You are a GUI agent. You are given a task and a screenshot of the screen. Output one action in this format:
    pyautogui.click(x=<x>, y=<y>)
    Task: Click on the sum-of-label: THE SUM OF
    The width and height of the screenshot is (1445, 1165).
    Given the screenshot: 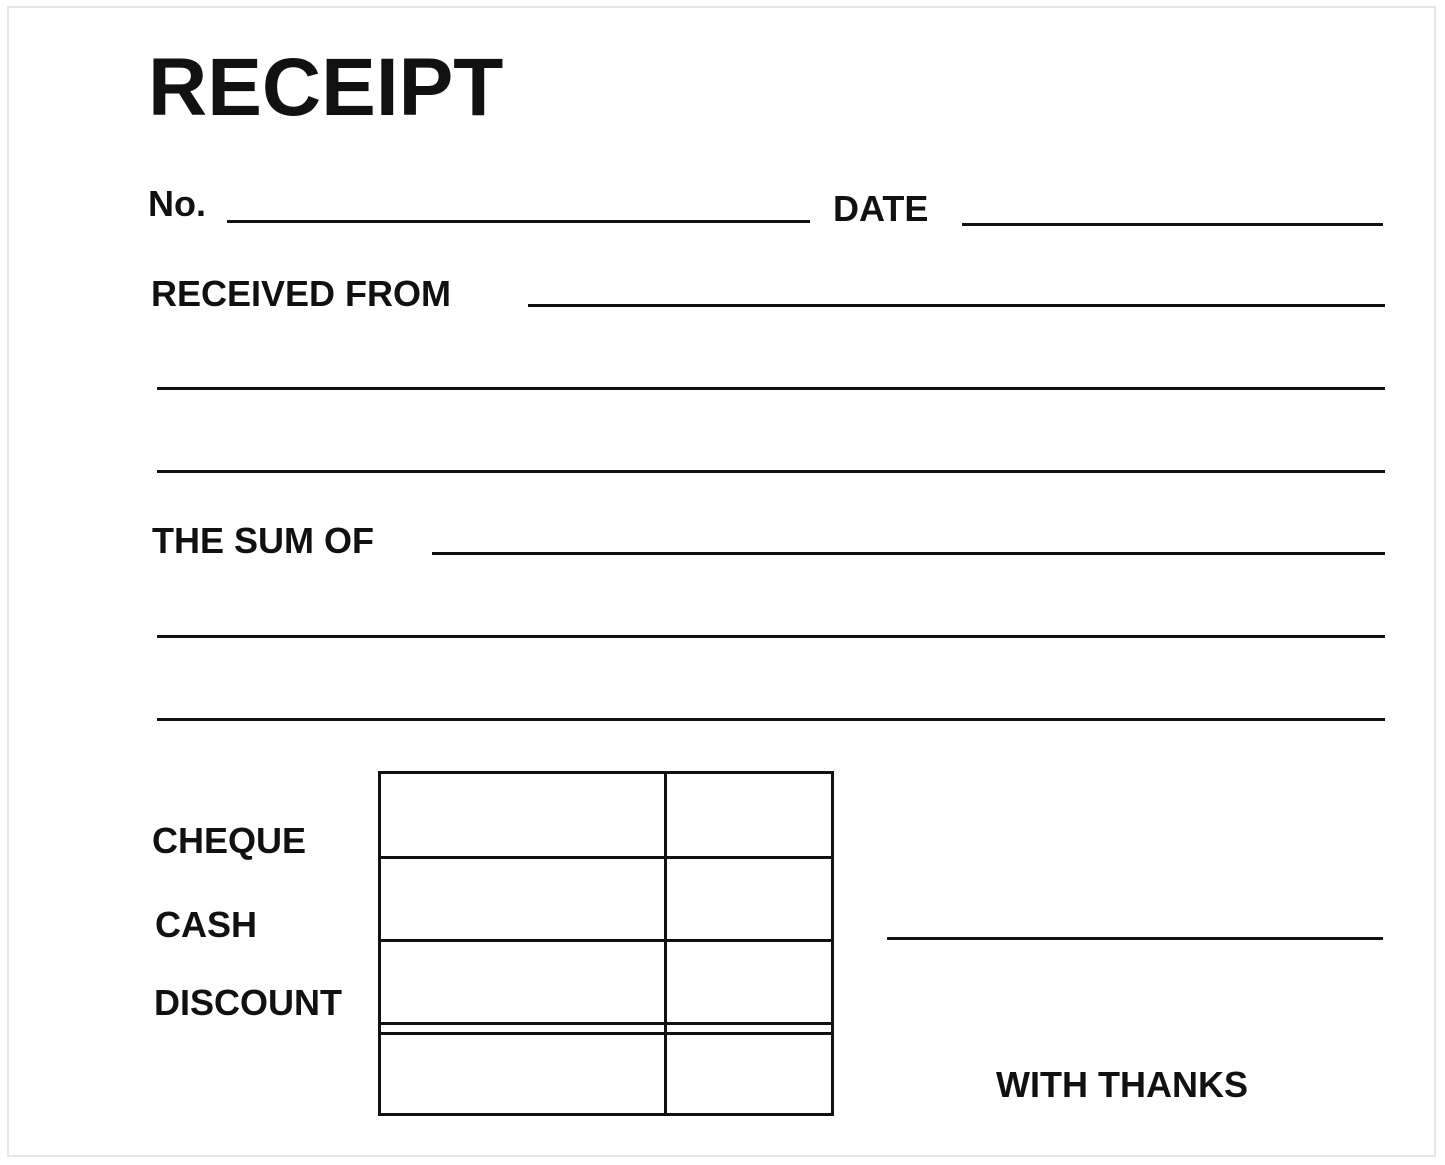 What is the action you would take?
    pyautogui.click(x=263, y=540)
    